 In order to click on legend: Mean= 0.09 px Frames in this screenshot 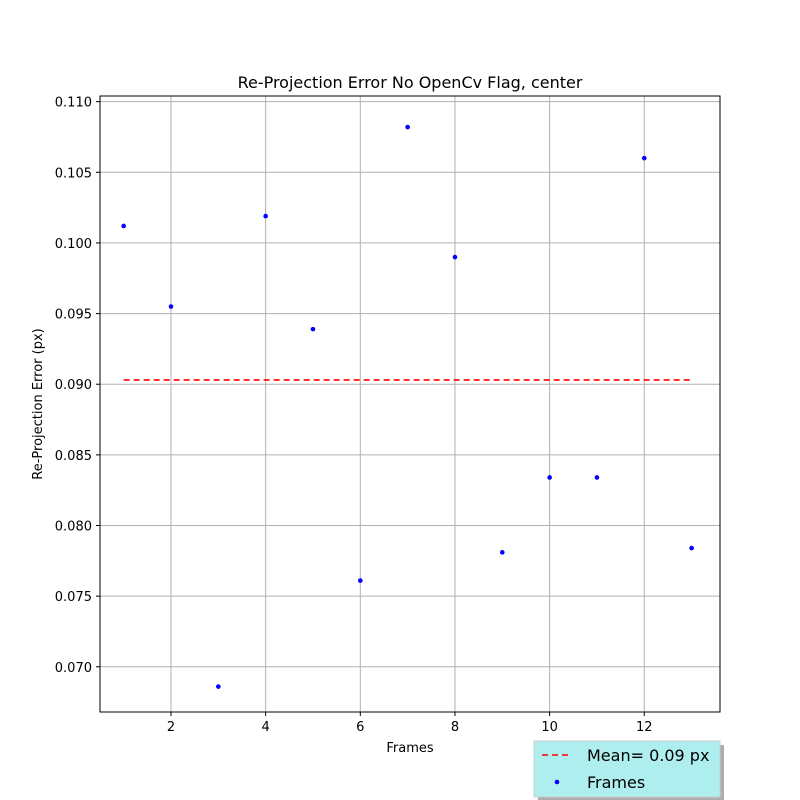, I will do `click(628, 770)`.